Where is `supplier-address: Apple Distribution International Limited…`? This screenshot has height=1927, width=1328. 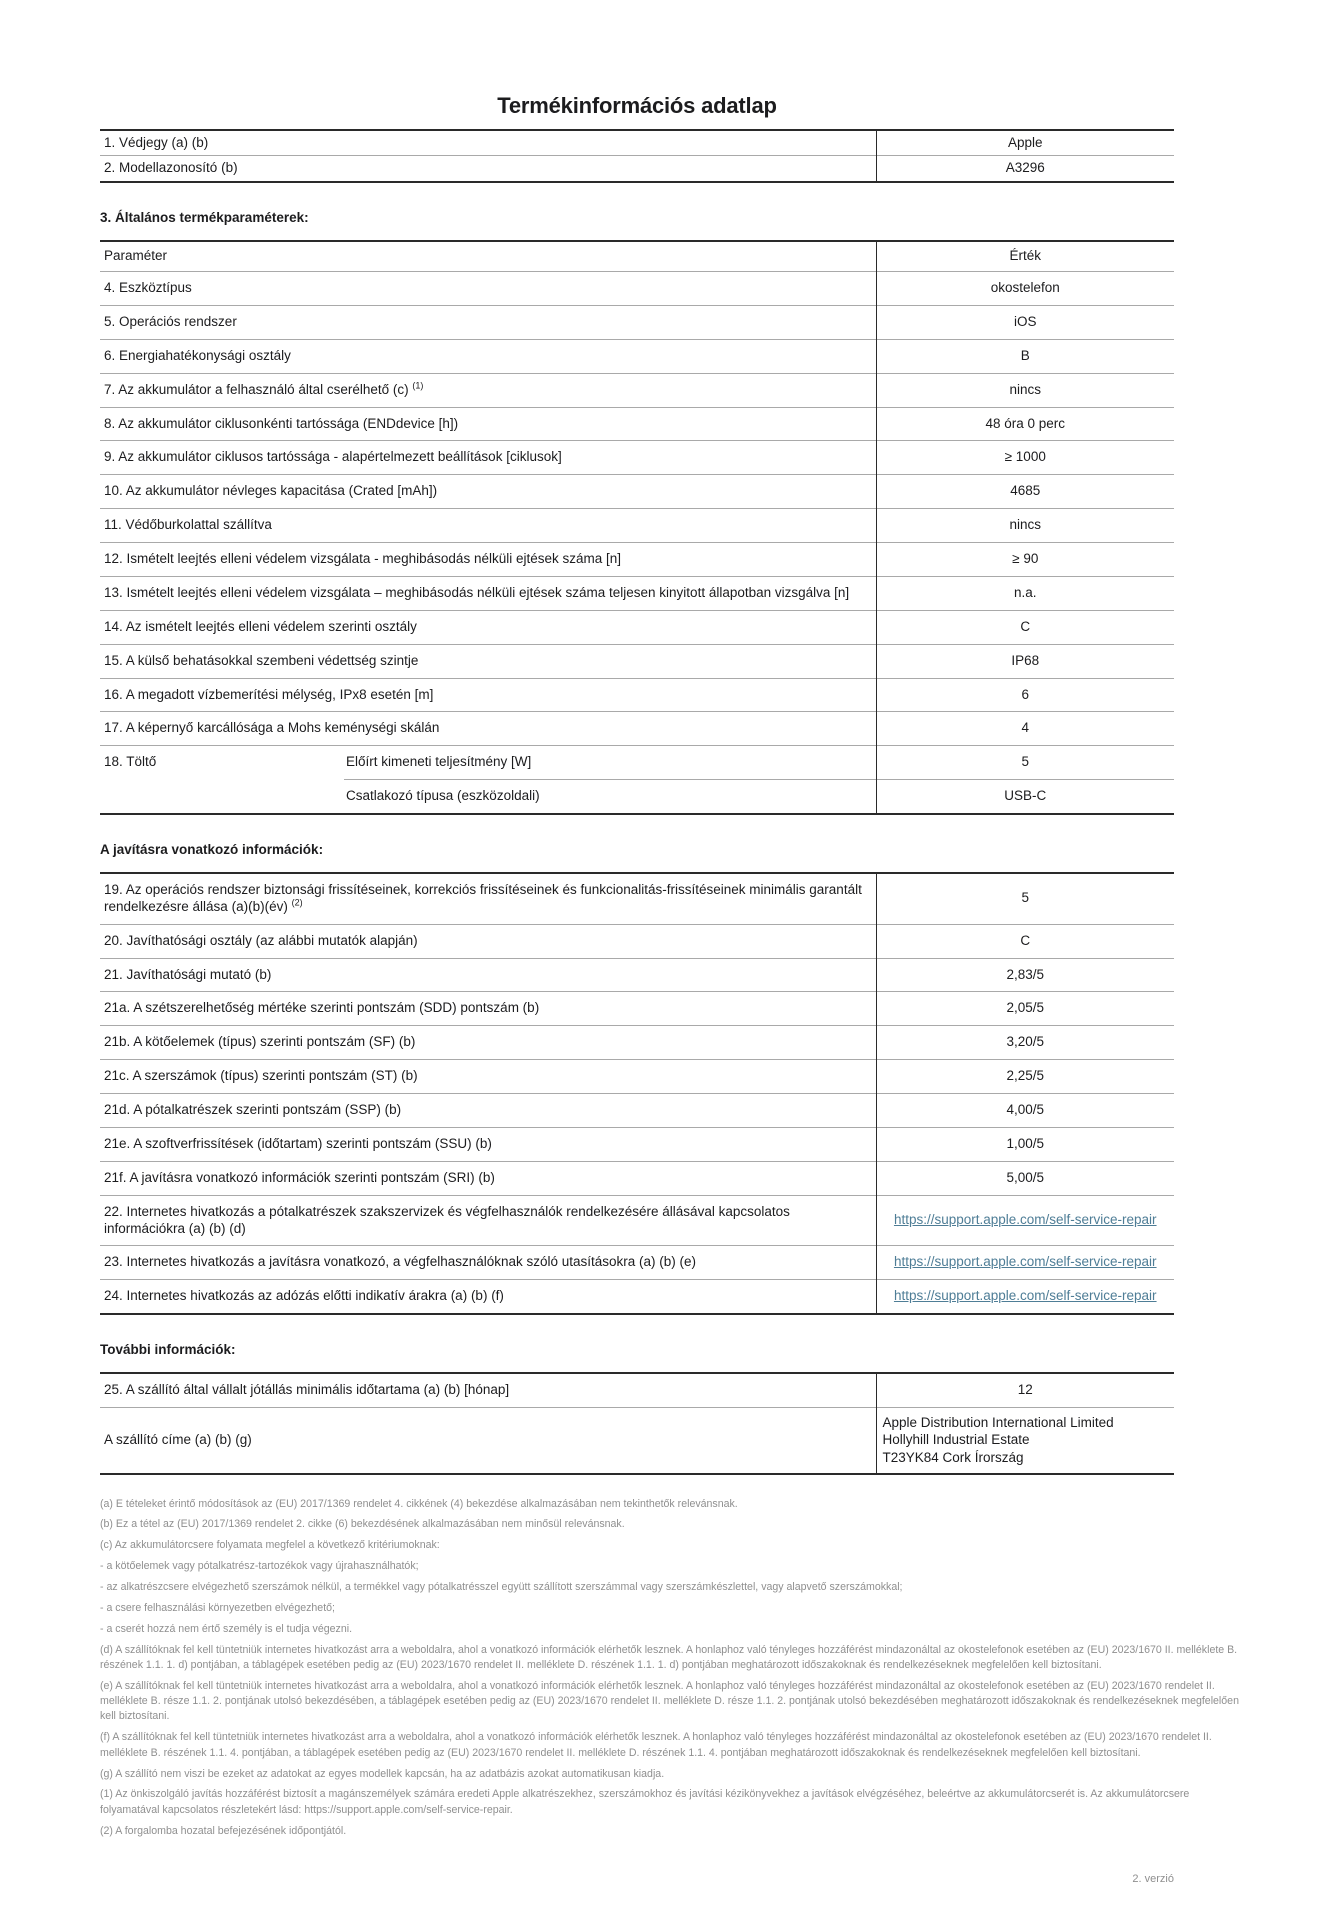 supplier-address: Apple Distribution International Limited… is located at coordinates (1024, 1440).